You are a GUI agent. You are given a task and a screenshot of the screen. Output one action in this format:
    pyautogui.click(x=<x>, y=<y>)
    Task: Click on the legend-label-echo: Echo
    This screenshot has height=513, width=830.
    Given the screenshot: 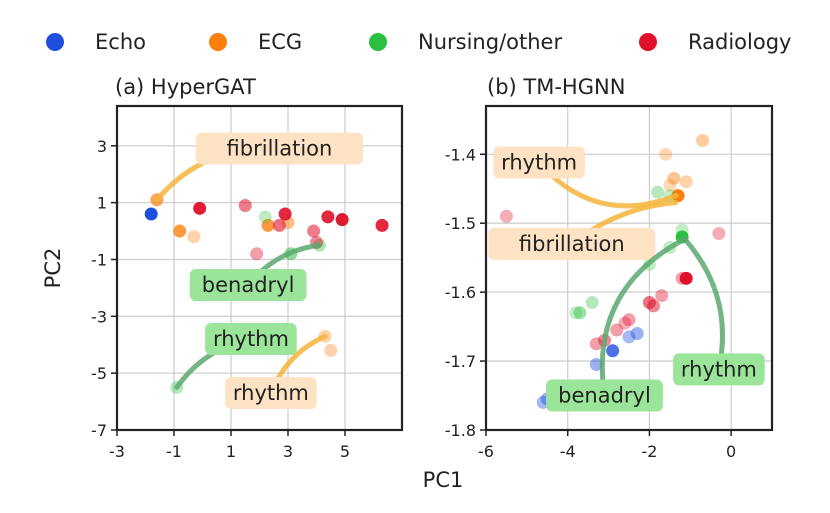 What is the action you would take?
    pyautogui.click(x=120, y=42)
    